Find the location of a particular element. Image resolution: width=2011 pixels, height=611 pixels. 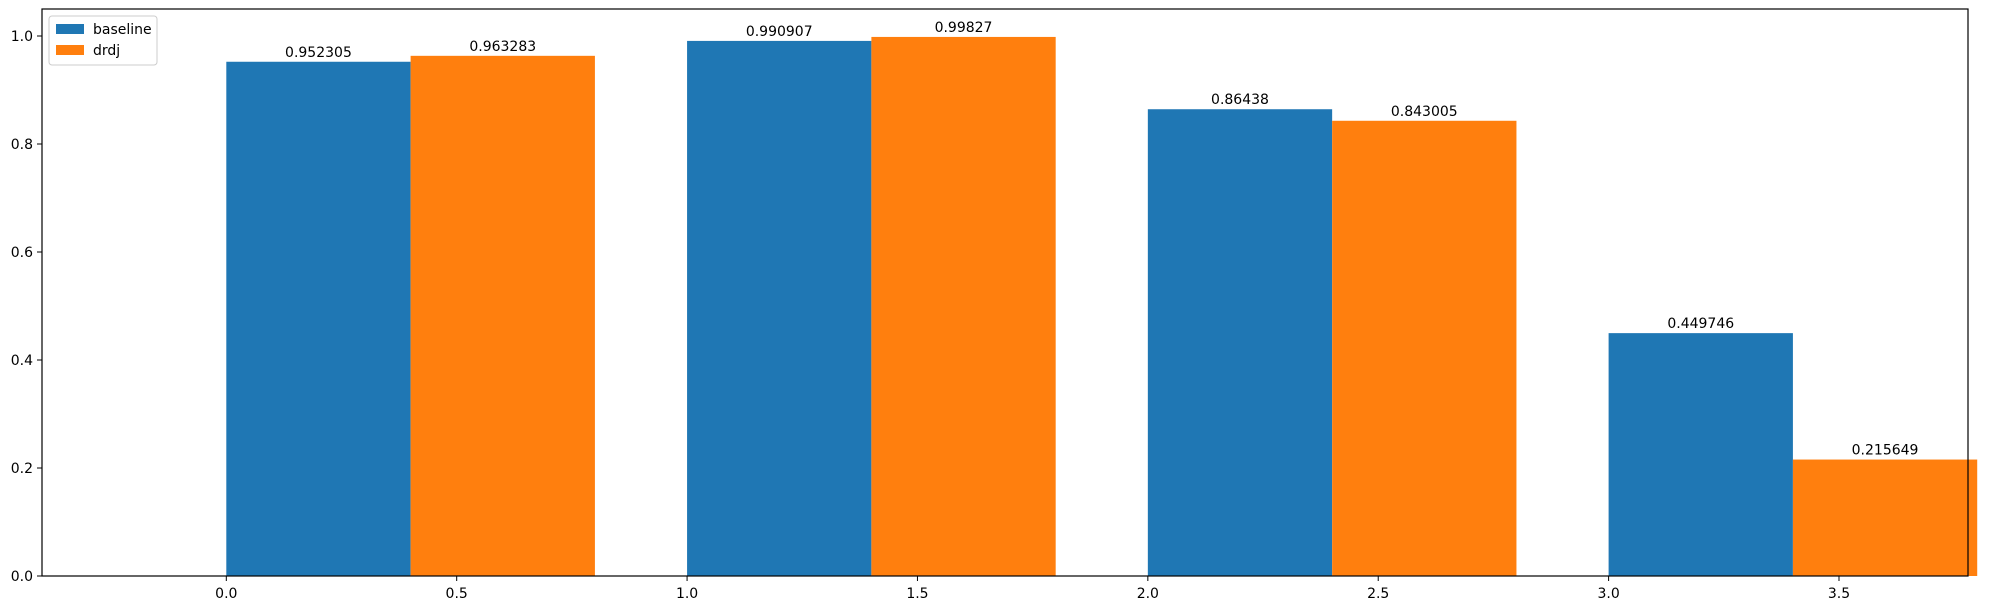

x-tick-label: 2.0 is located at coordinates (1148, 594).